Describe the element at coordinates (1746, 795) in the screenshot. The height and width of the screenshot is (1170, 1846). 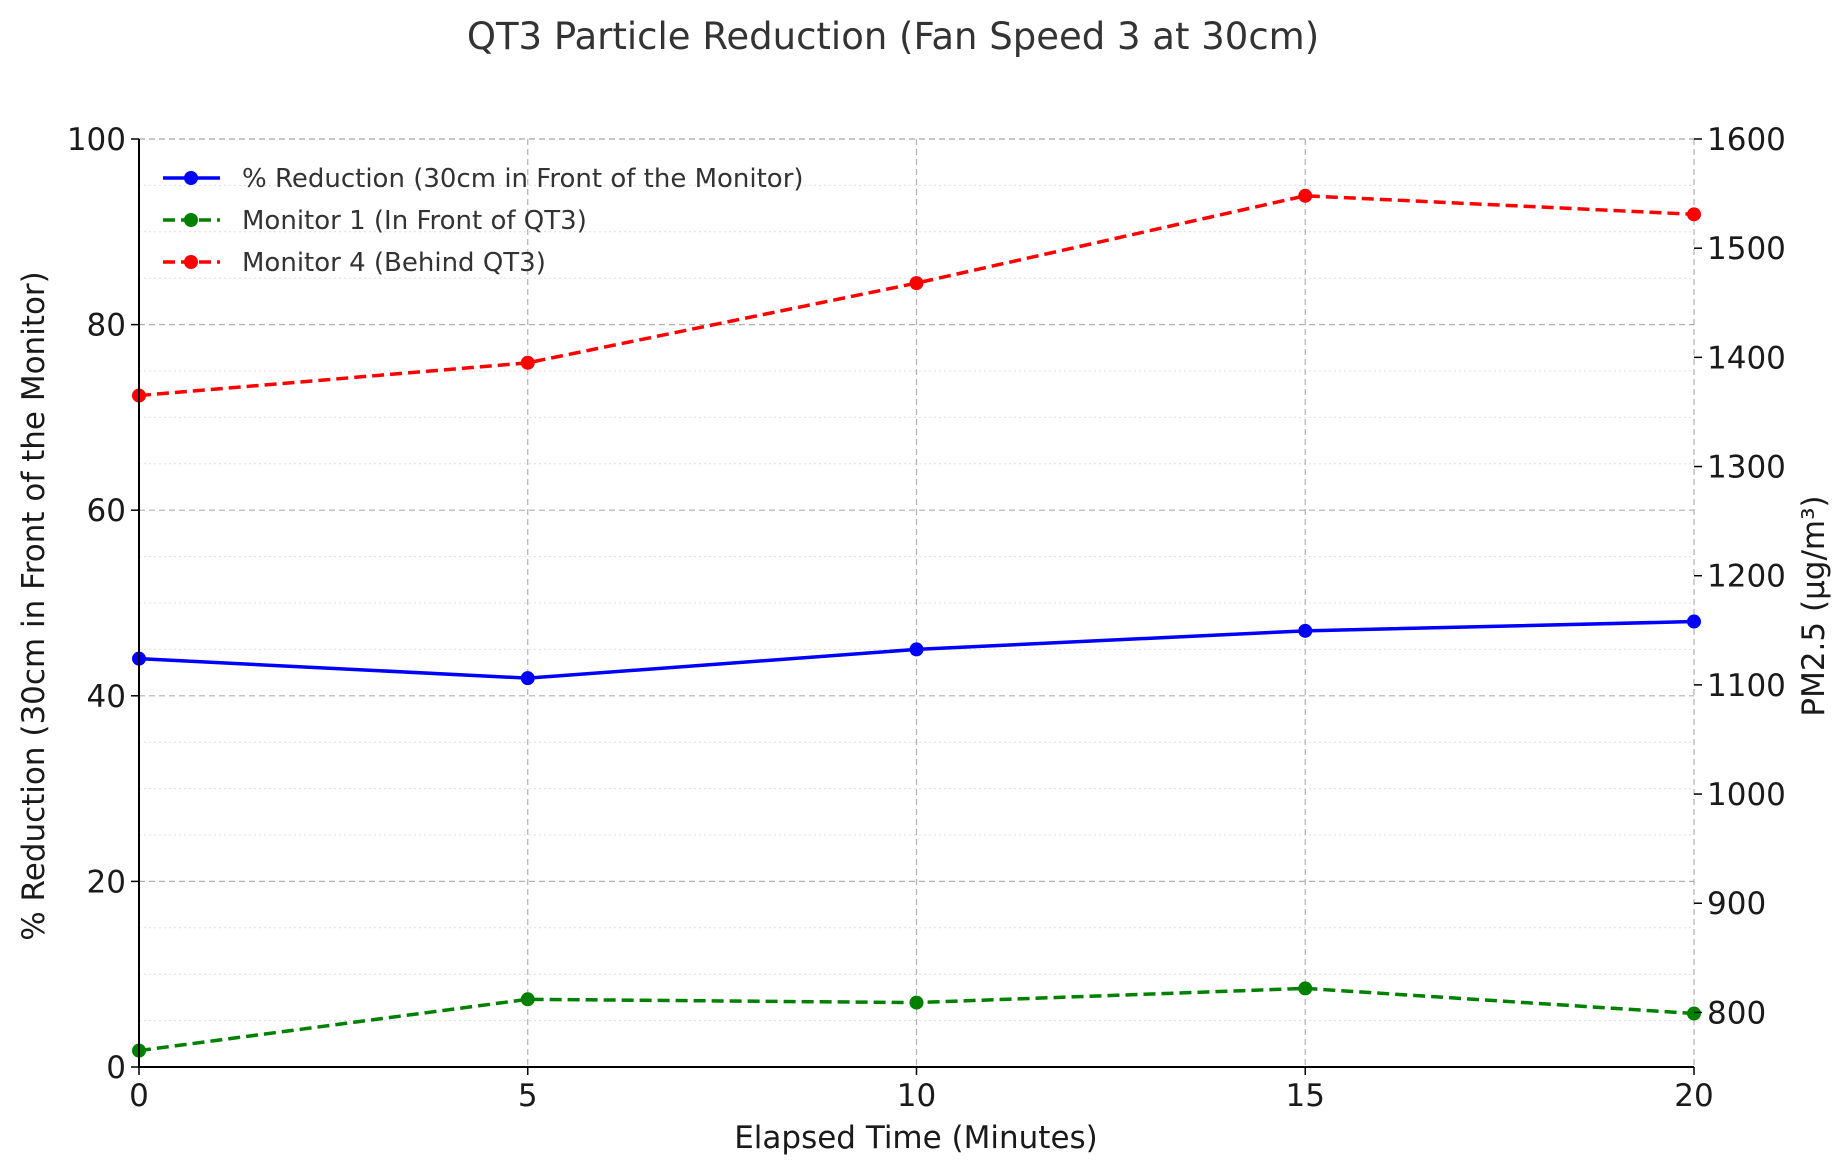
I see `y-tick-label-right: 1000` at that location.